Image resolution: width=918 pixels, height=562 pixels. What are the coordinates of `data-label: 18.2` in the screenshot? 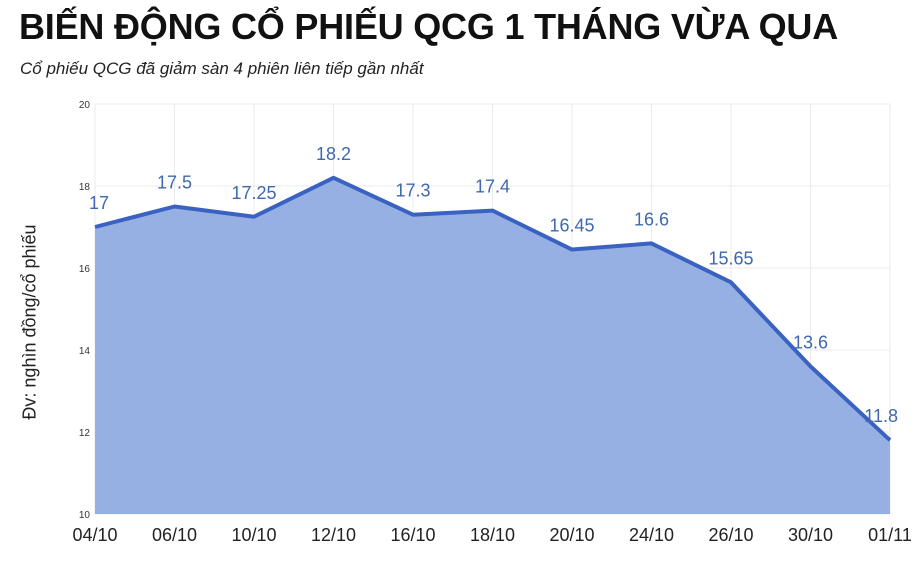 It's located at (333, 154).